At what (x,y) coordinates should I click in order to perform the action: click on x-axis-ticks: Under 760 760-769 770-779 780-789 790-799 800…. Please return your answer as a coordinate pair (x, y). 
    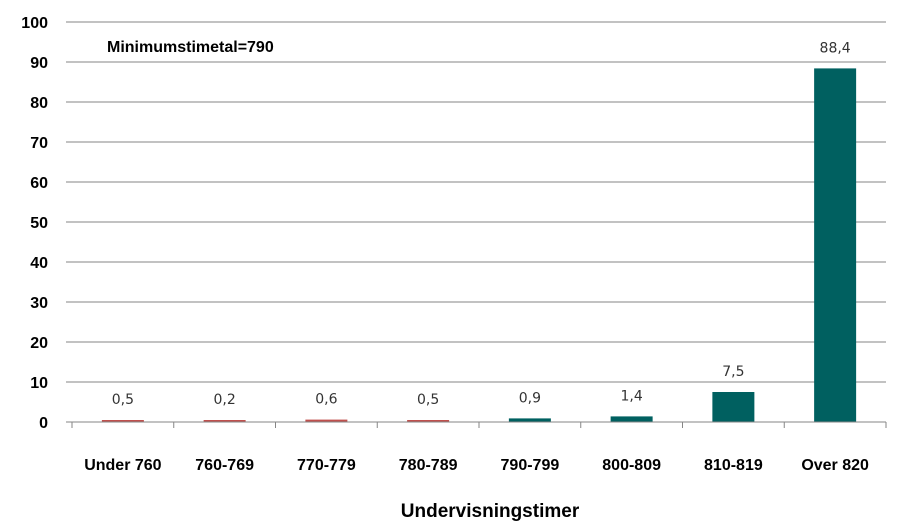
    Looking at the image, I should click on (479, 448).